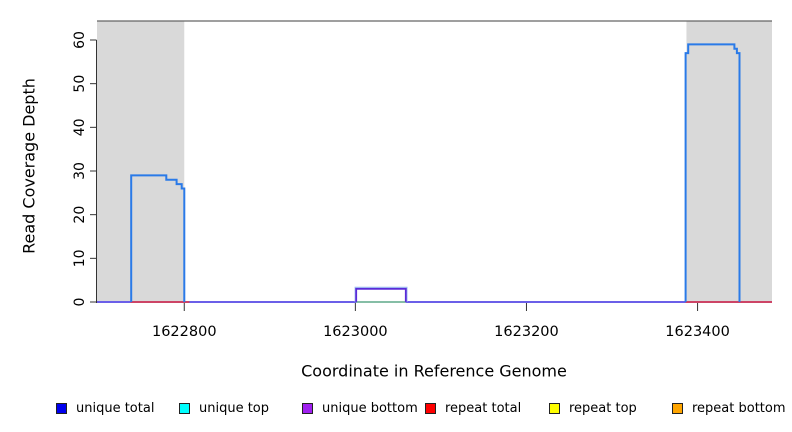 The width and height of the screenshot is (792, 432). What do you see at coordinates (355, 332) in the screenshot?
I see `x-tick-label: 1623000` at bounding box center [355, 332].